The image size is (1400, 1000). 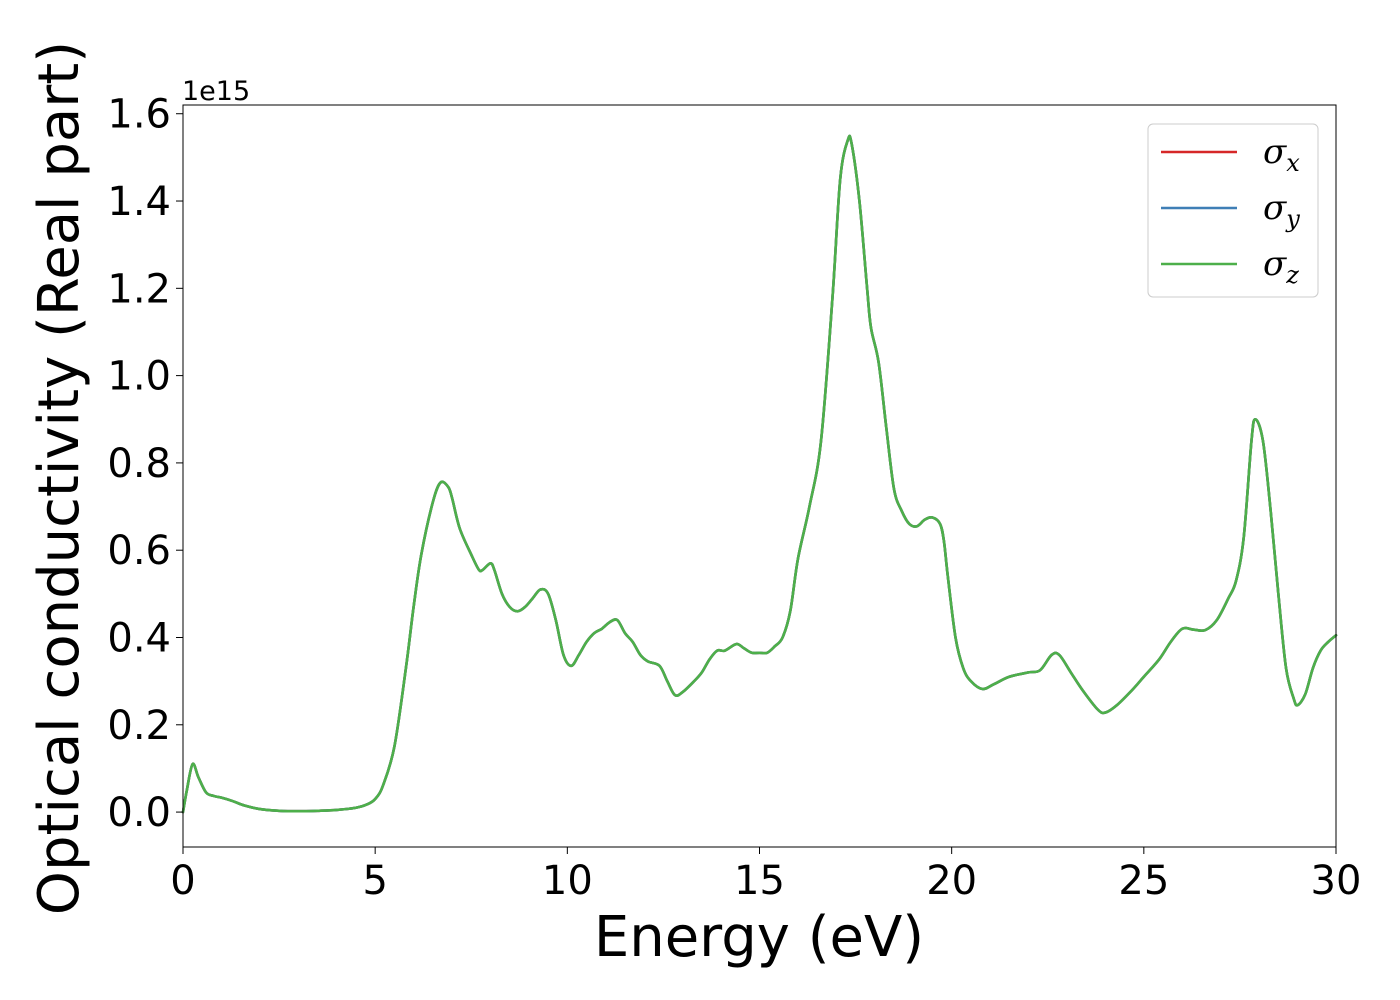 I want to click on x-tick-label: 0, so click(x=182, y=881).